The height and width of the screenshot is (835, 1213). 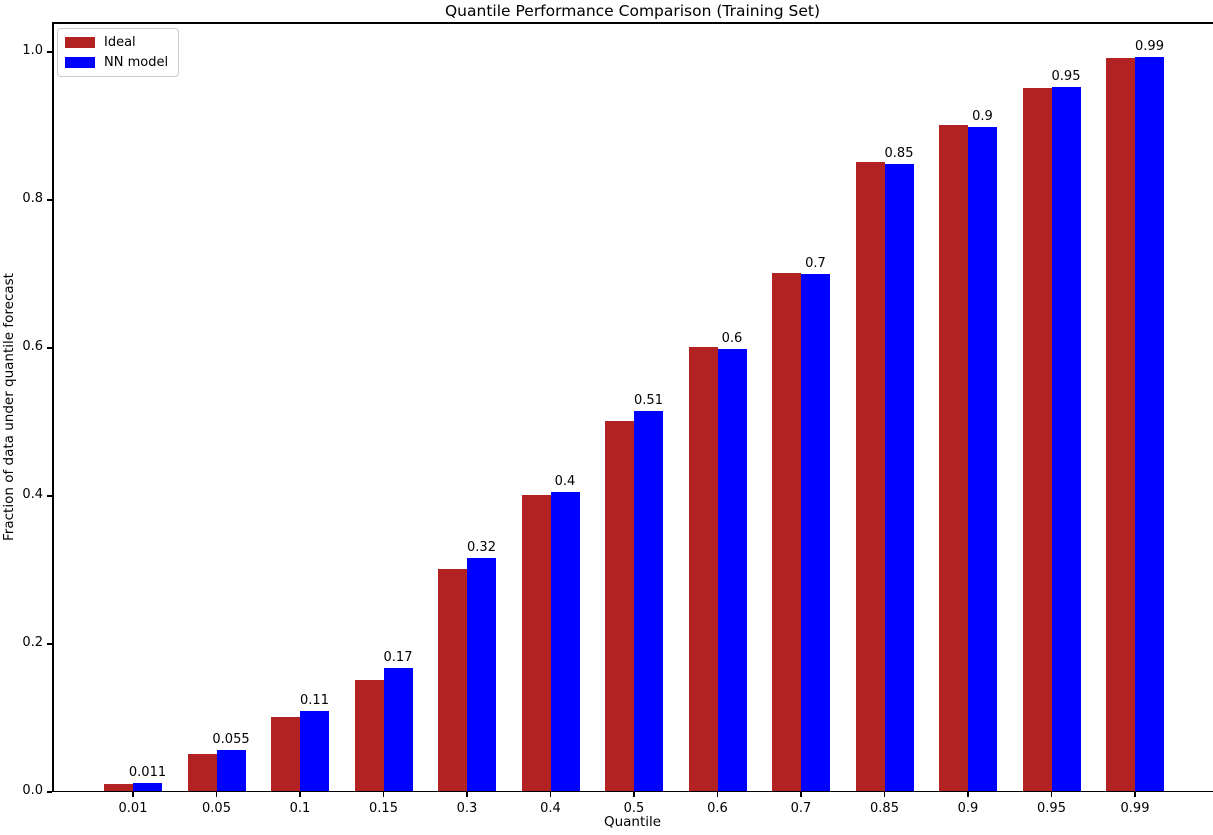 I want to click on bar-value-label: 0.99, so click(x=1149, y=46).